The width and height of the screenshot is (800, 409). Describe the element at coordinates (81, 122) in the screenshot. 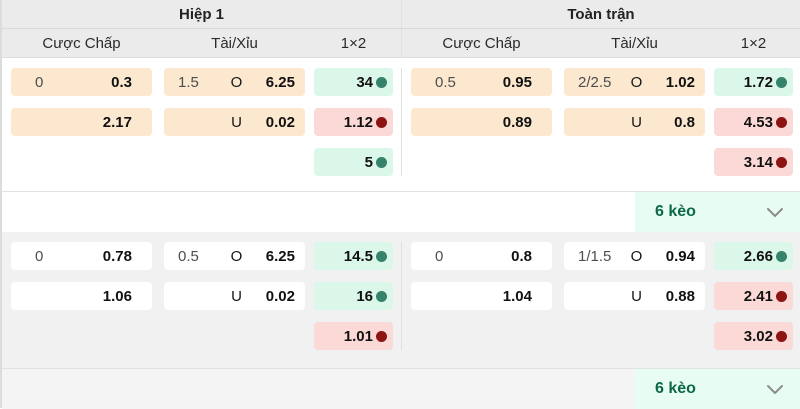

I see `handicap-odds-cell: 2.17` at that location.